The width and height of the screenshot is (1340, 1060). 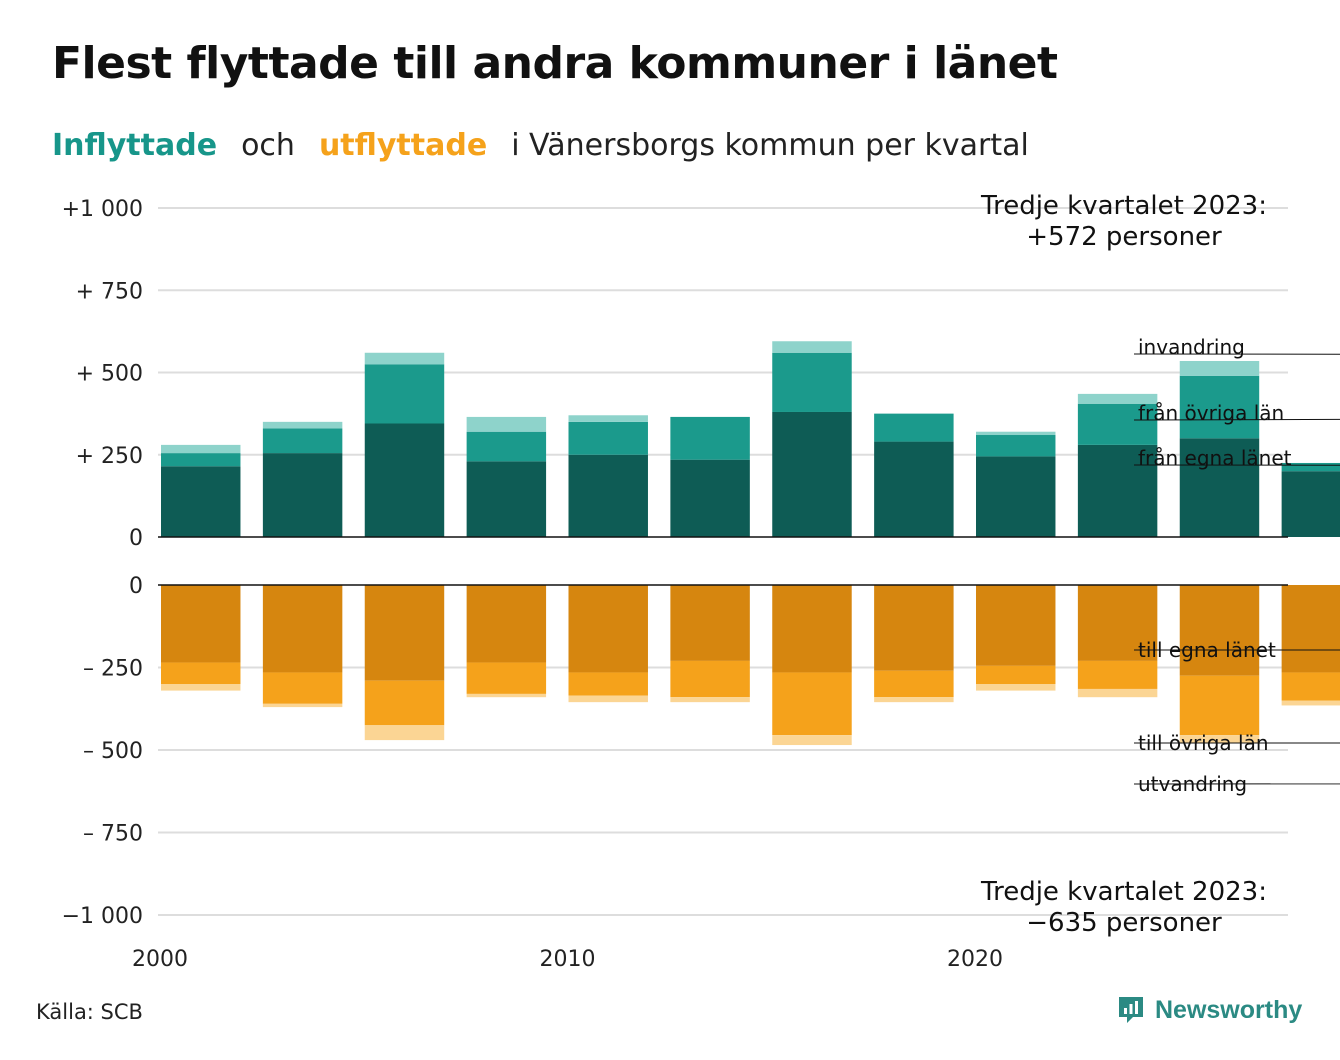 What do you see at coordinates (1131, 1010) in the screenshot?
I see `newsworthy-logo-icon` at bounding box center [1131, 1010].